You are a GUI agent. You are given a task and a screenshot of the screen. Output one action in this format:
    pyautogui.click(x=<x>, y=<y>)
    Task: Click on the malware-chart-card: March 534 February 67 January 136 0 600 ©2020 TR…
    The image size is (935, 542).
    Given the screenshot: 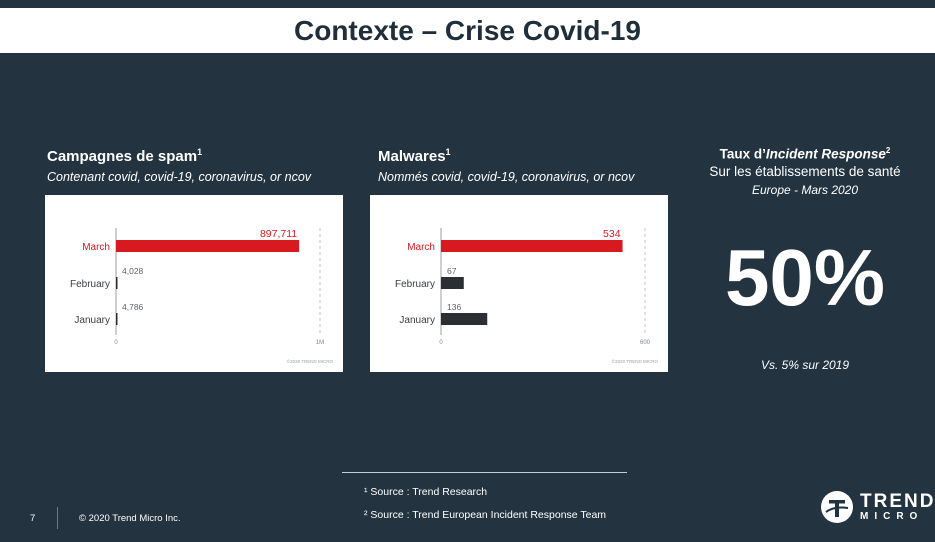 What is the action you would take?
    pyautogui.click(x=519, y=283)
    